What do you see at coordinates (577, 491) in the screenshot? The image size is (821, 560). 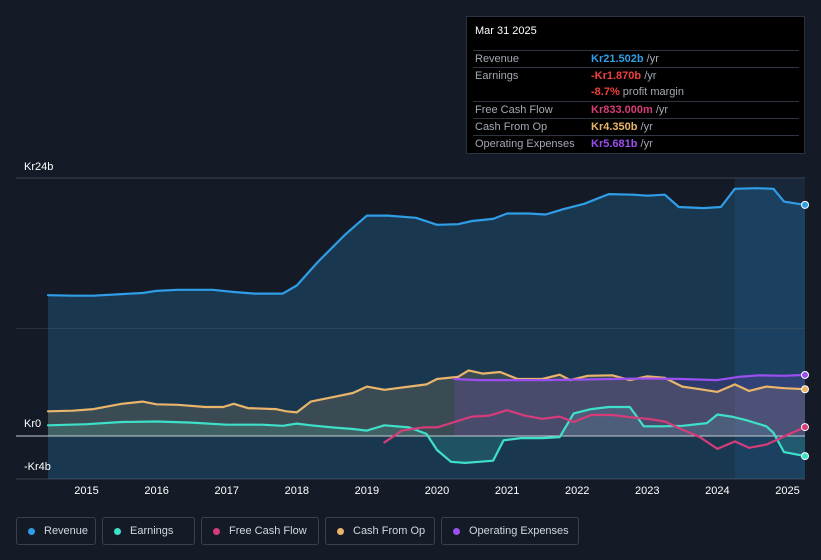 I see `x-tick-label: 2022` at bounding box center [577, 491].